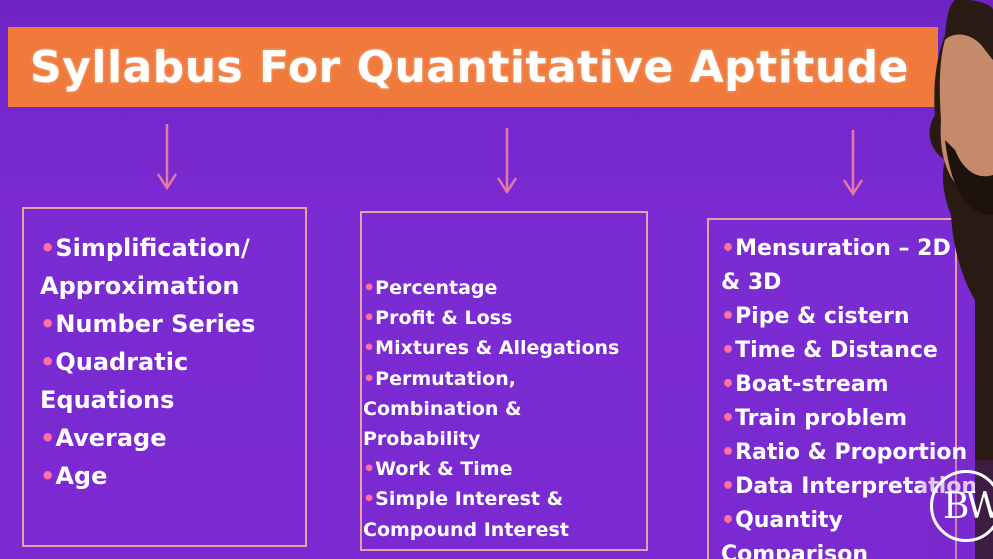 The height and width of the screenshot is (559, 993). I want to click on list-item: •Mixtures & Allegations, so click(491, 348).